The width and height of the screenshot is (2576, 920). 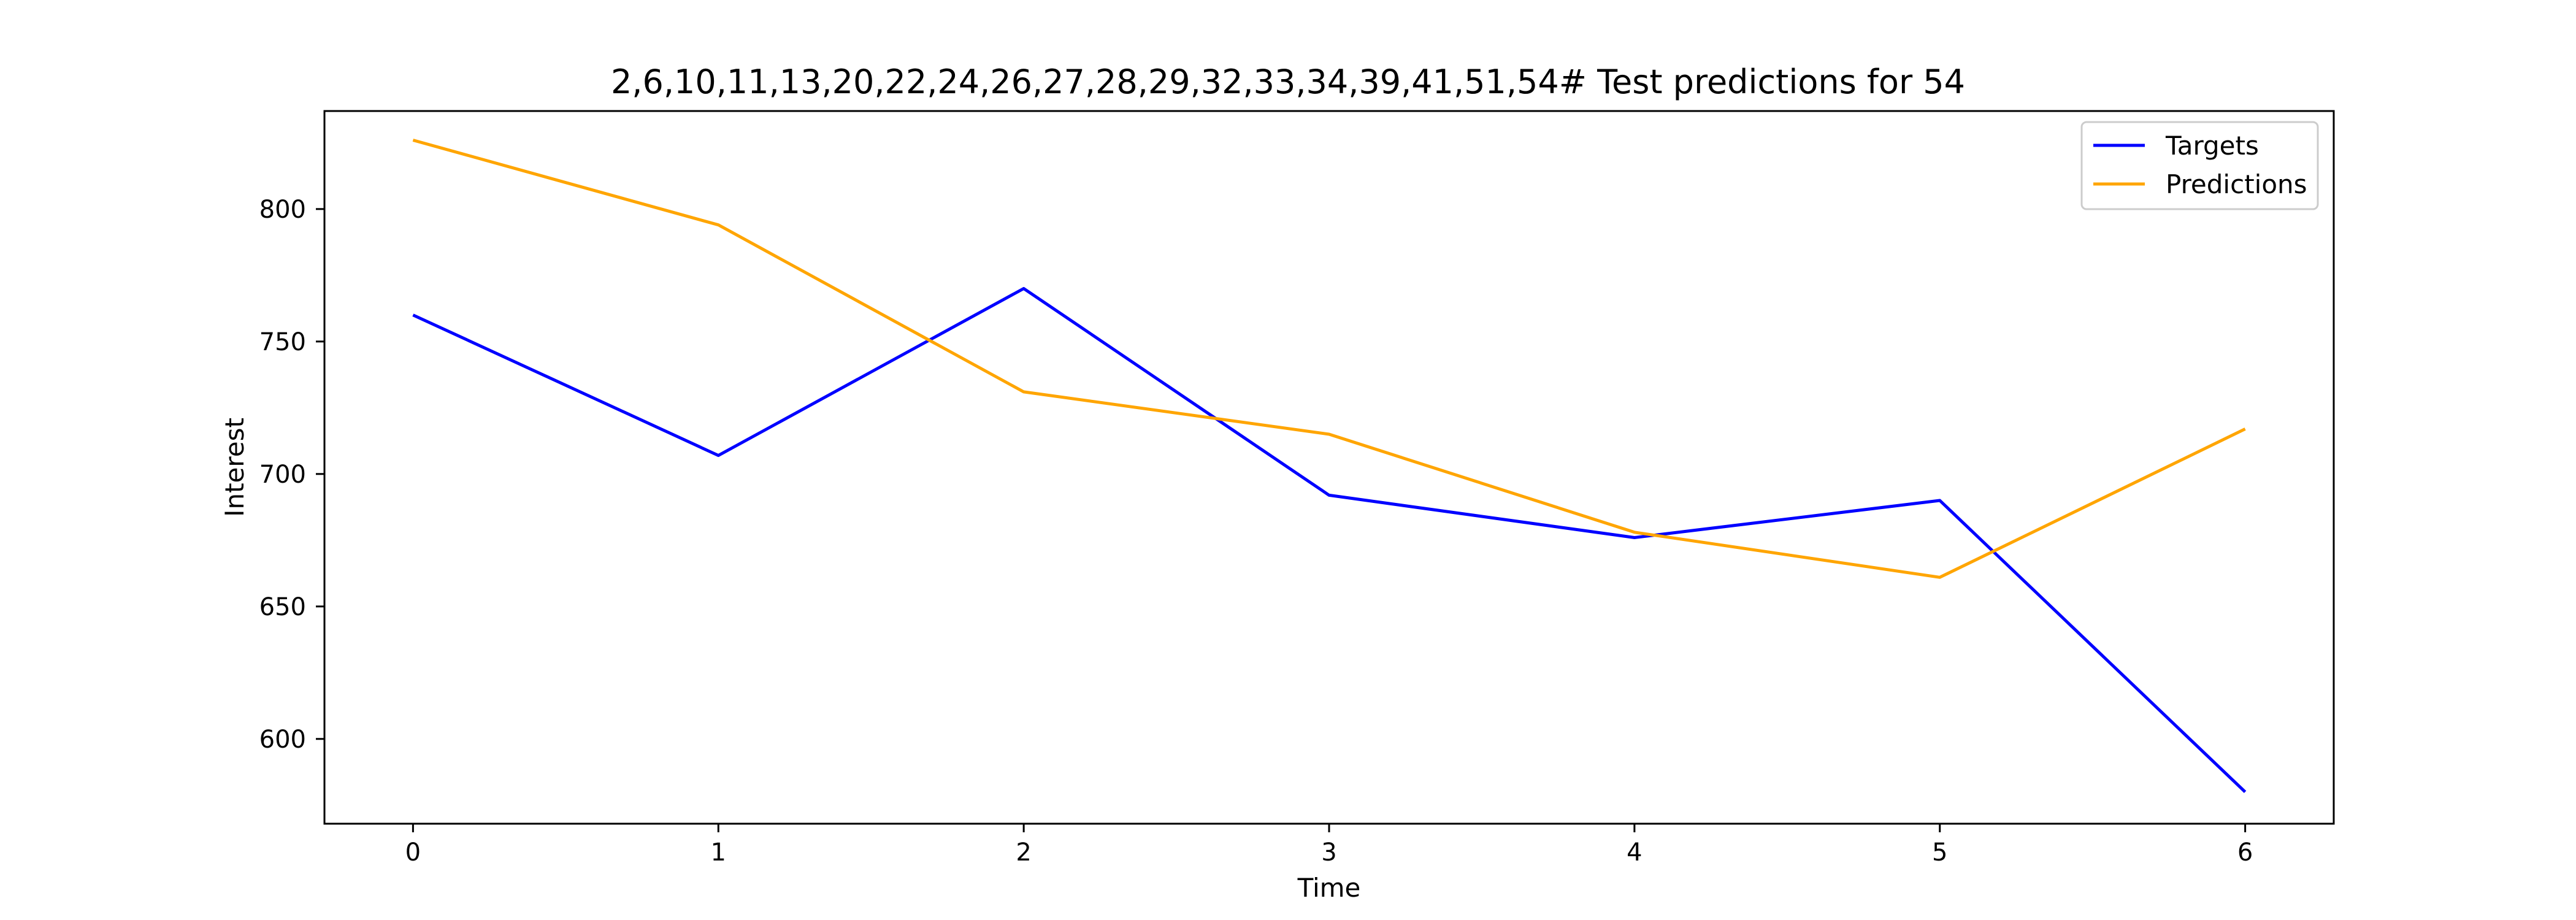 I want to click on legend-label-targets: Targets, so click(x=2212, y=146).